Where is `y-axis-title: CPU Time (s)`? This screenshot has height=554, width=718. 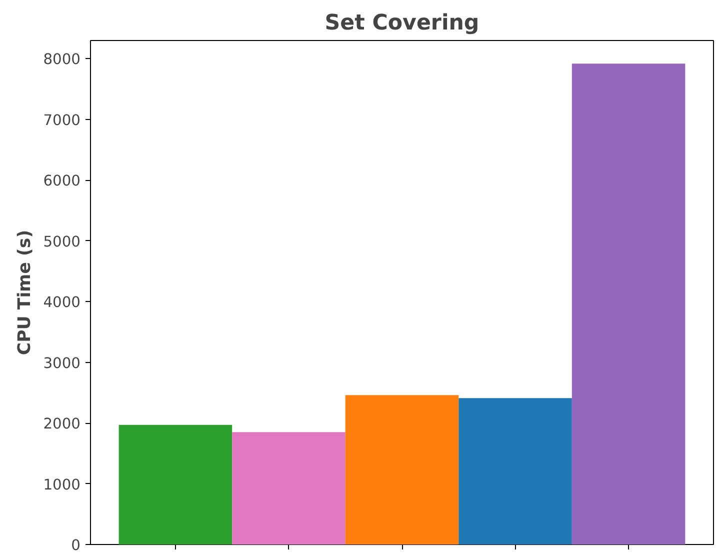 y-axis-title: CPU Time (s) is located at coordinates (25, 293).